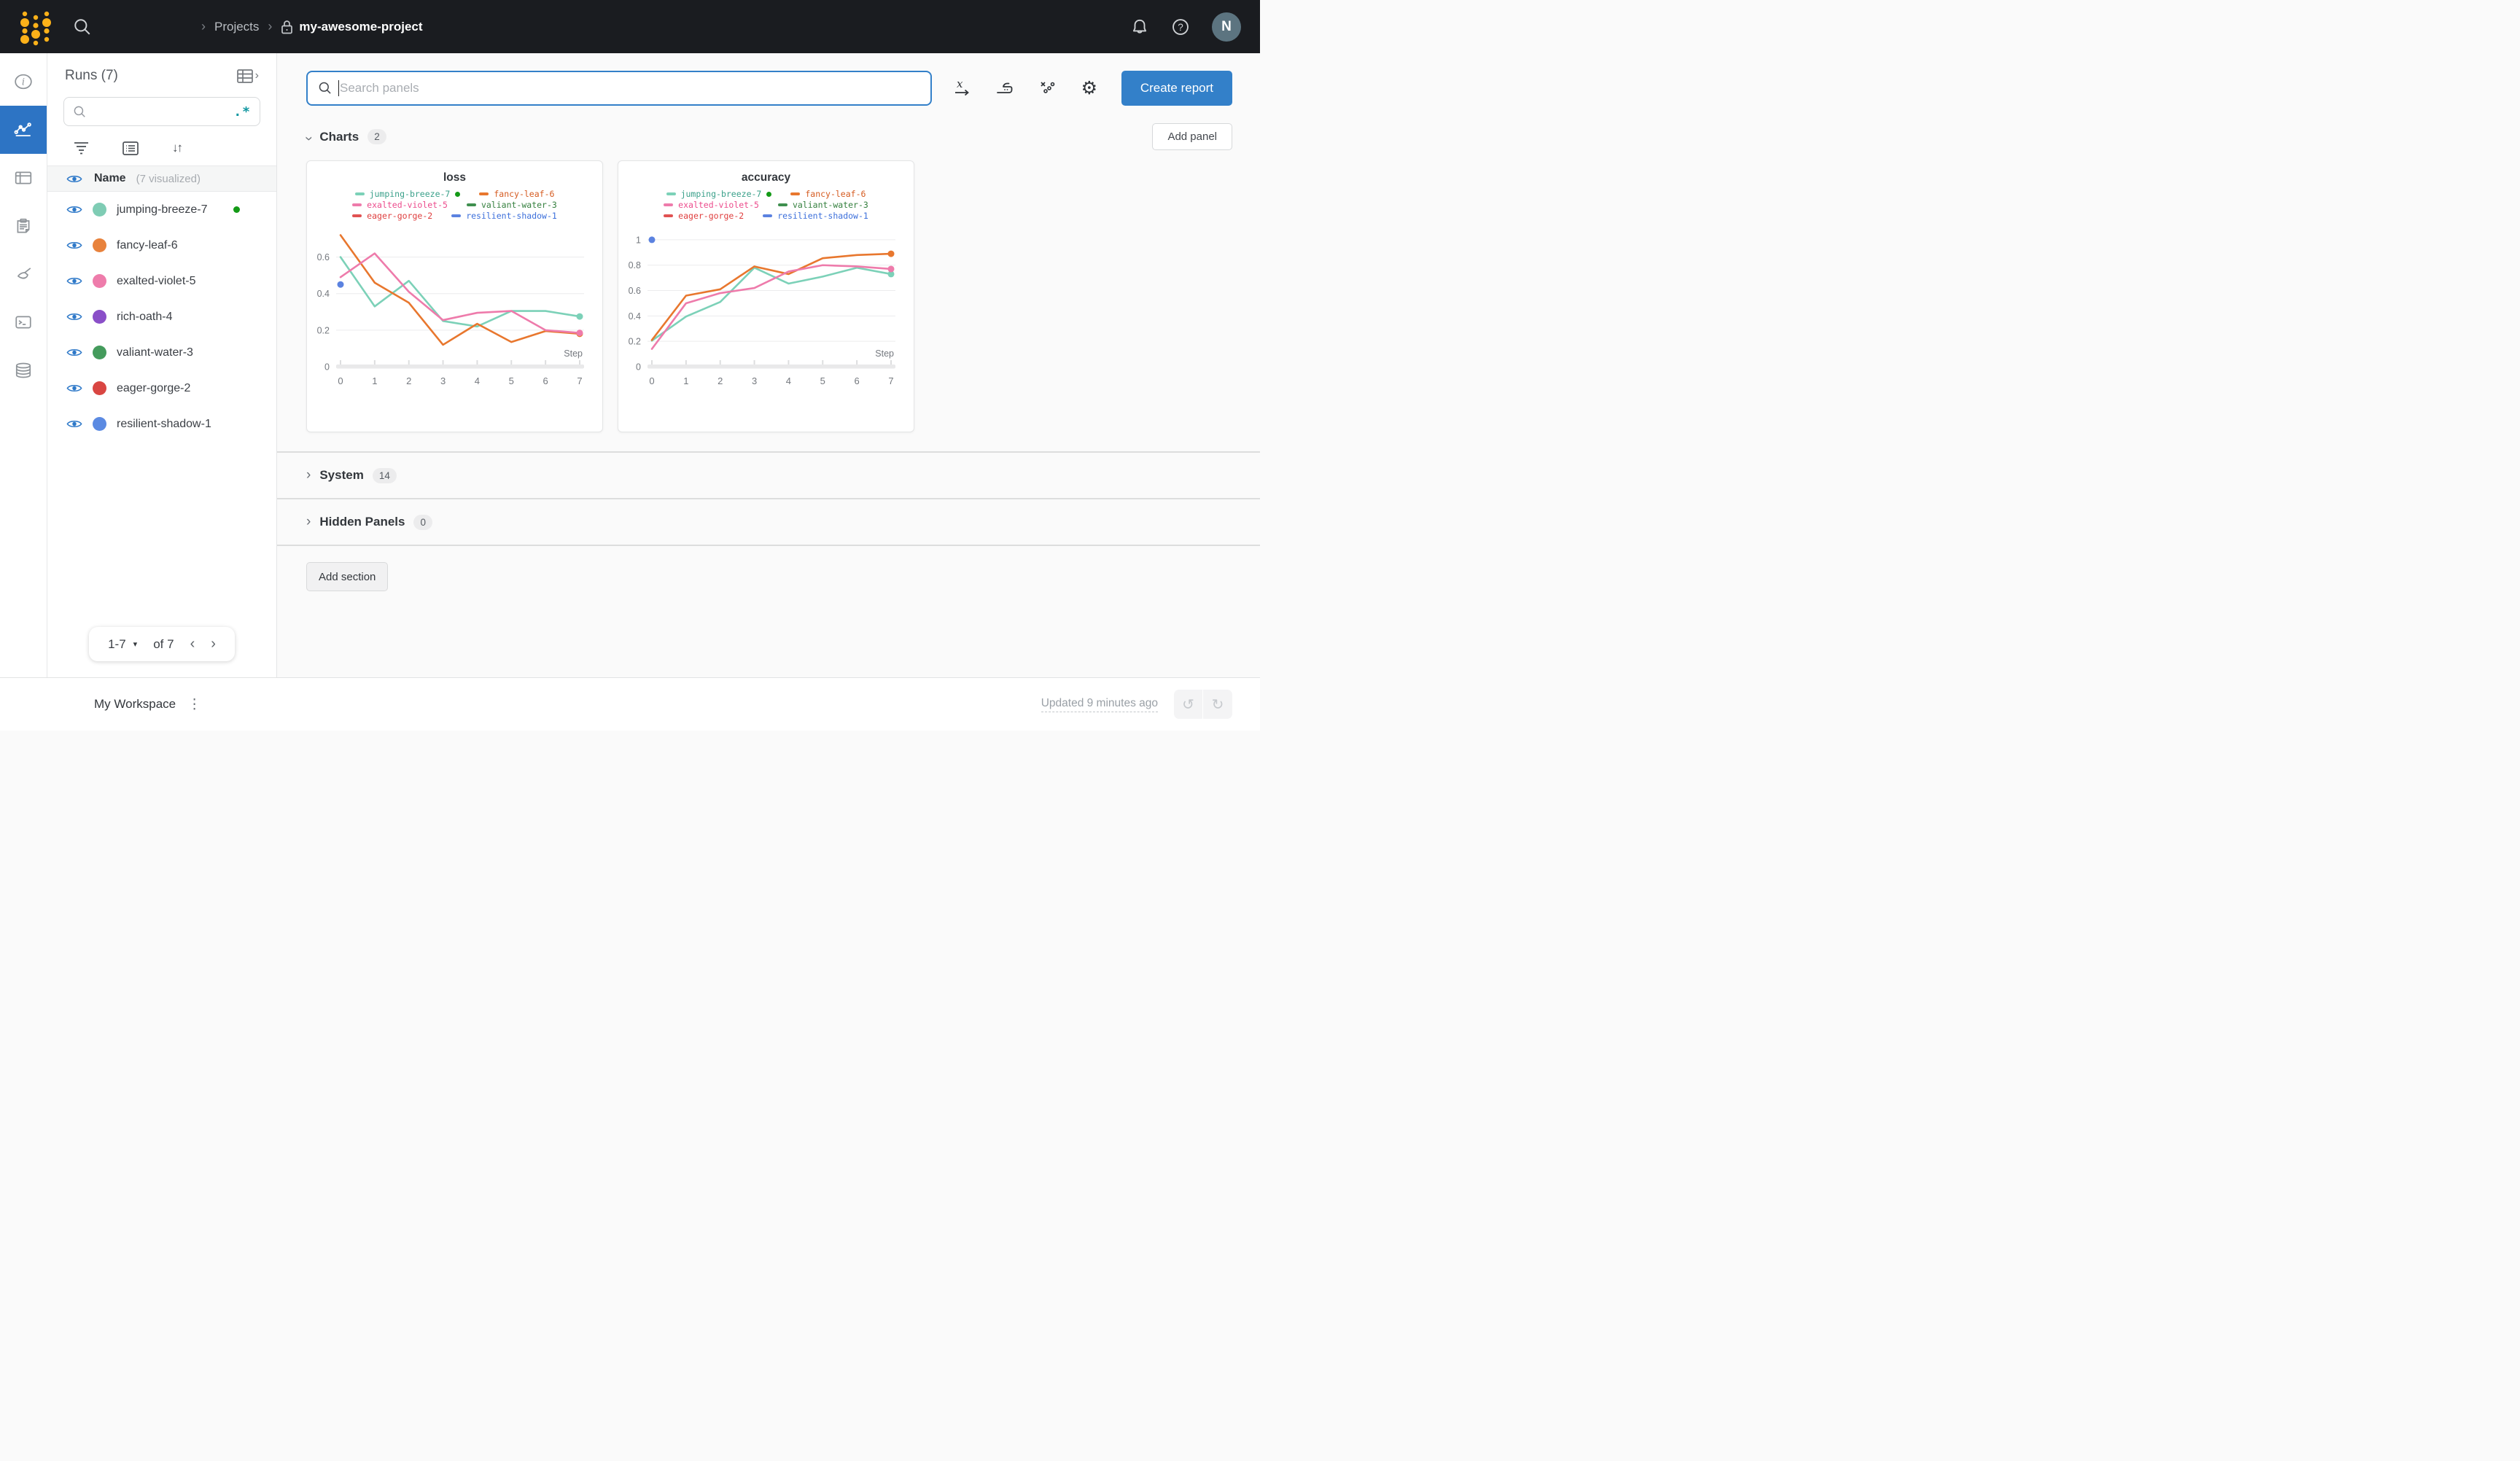  What do you see at coordinates (1176, 88) in the screenshot?
I see `create-report-button: Create report` at bounding box center [1176, 88].